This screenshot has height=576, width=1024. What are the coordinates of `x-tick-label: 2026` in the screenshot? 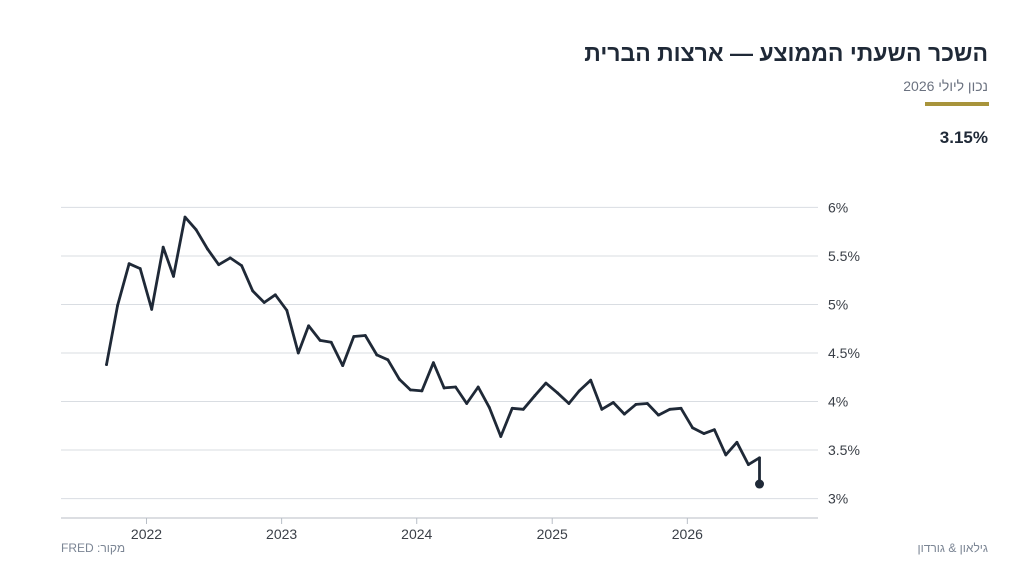 It's located at (687, 534).